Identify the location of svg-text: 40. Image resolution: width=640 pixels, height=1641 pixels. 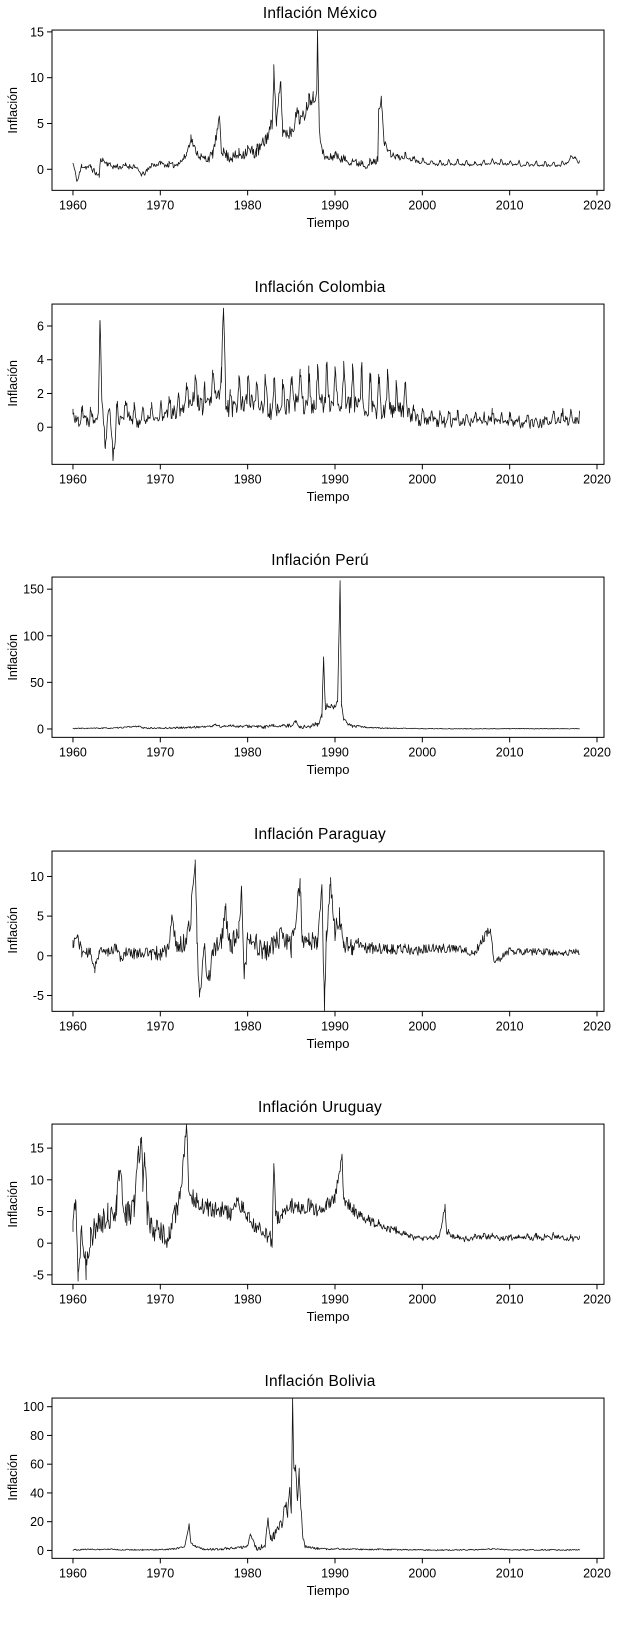
(37, 1493).